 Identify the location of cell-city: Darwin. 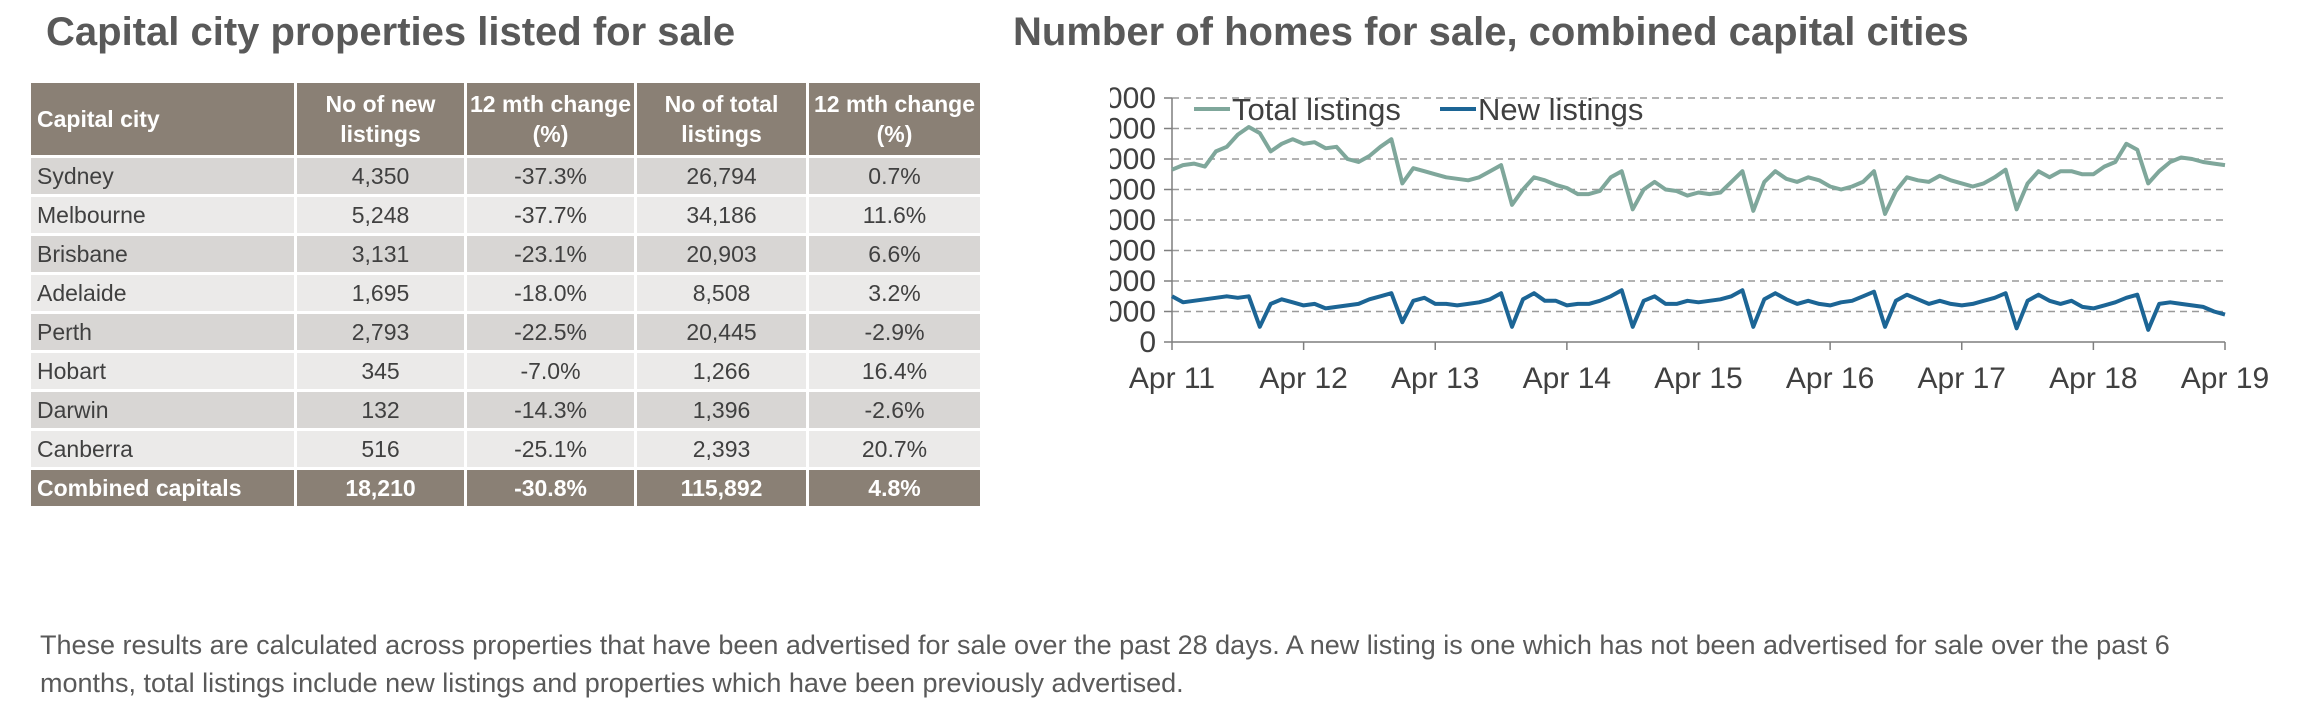
(162, 410).